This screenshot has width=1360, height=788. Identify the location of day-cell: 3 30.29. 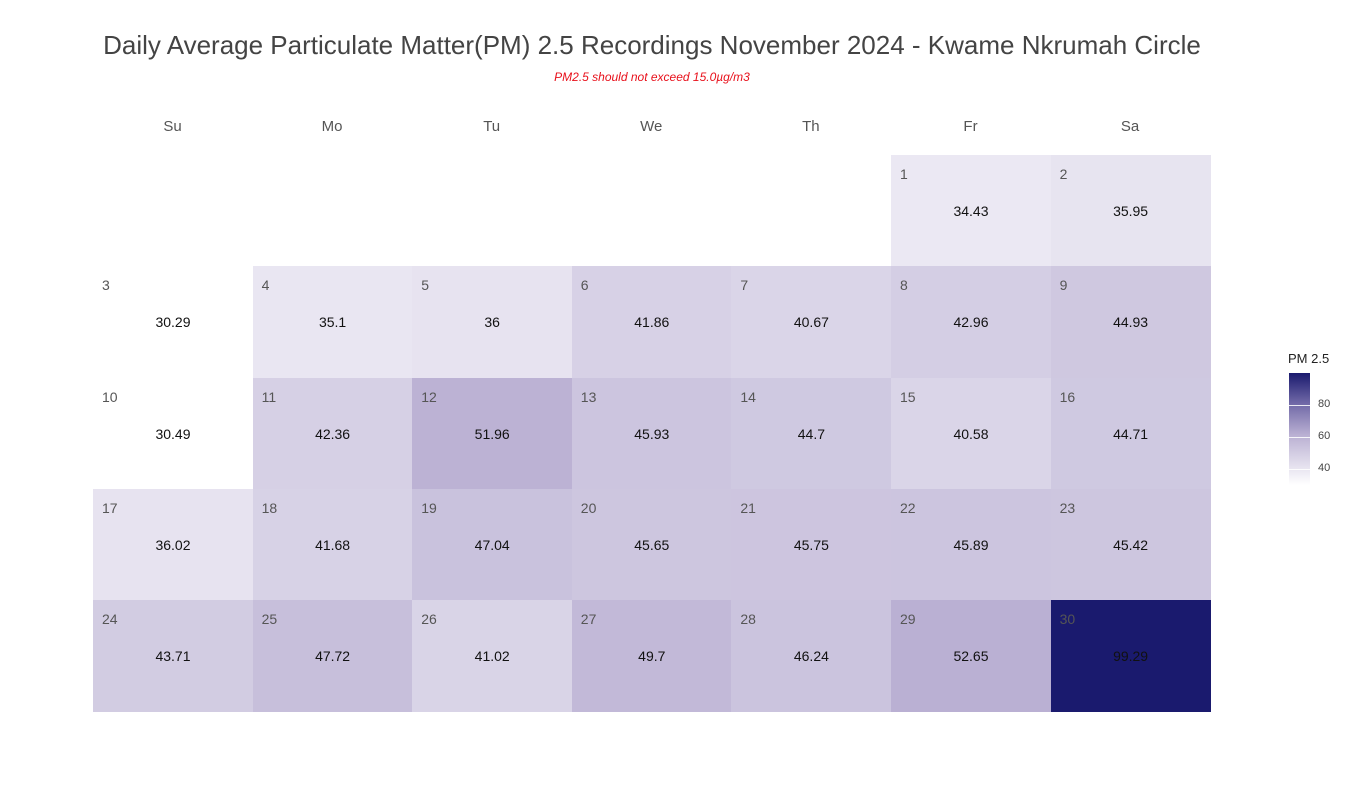
(173, 322).